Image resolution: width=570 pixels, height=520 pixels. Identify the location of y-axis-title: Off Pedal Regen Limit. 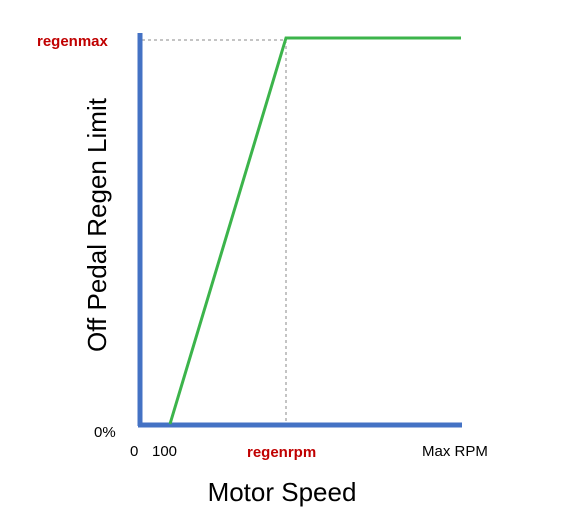
(97, 224).